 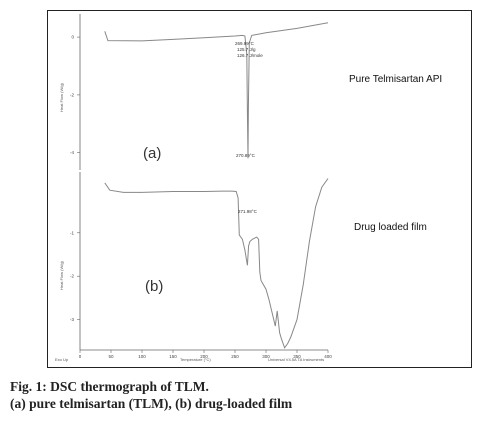 I want to click on panel-a-label: (a), so click(x=152, y=153).